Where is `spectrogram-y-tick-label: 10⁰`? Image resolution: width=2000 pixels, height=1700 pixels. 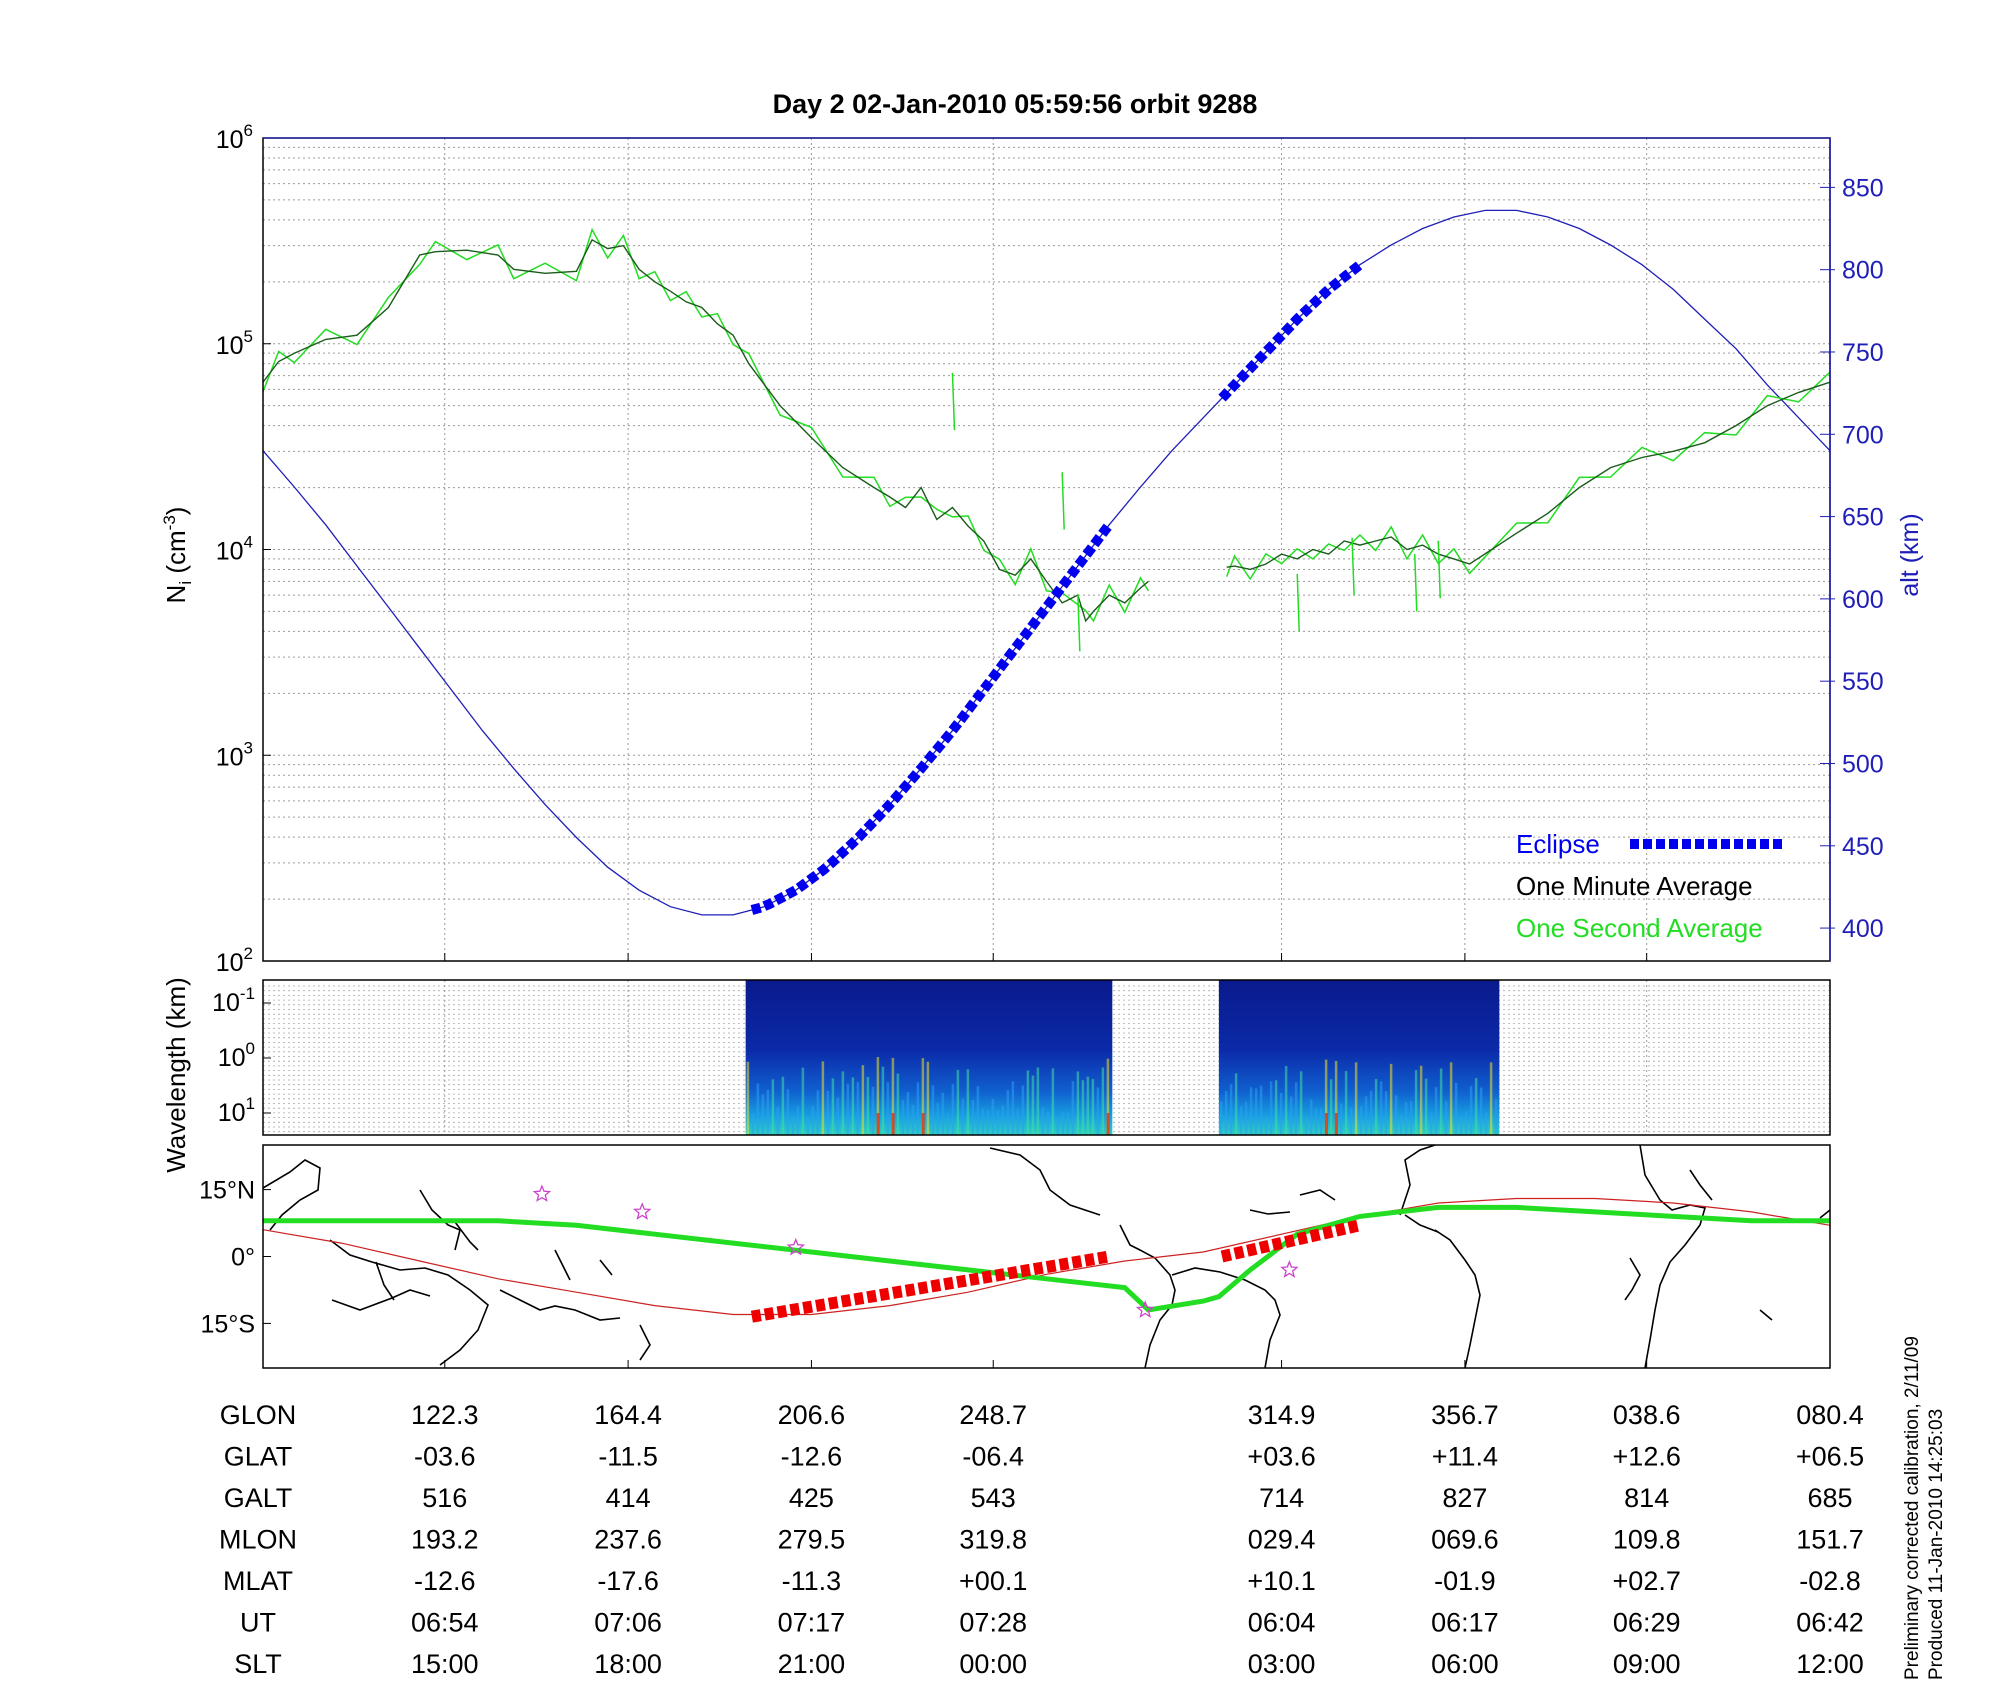
spectrogram-y-tick-label: 10⁰ is located at coordinates (236, 1055).